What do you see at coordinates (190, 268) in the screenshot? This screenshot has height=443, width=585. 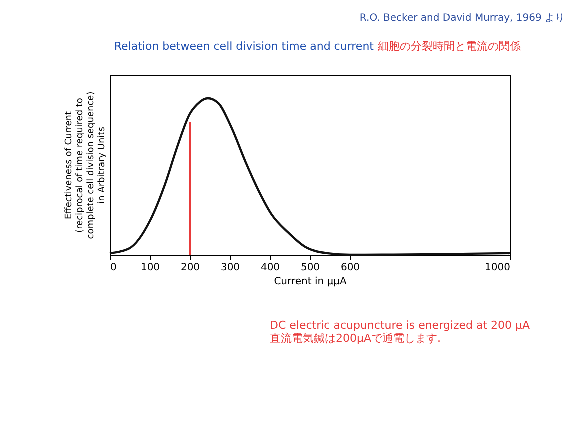 I see `x-tick-label: 200` at bounding box center [190, 268].